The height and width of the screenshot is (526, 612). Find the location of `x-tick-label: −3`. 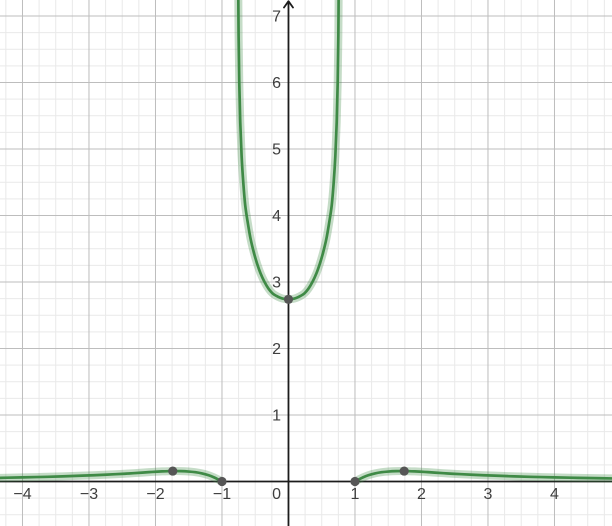

x-tick-label: −3 is located at coordinates (89, 494).